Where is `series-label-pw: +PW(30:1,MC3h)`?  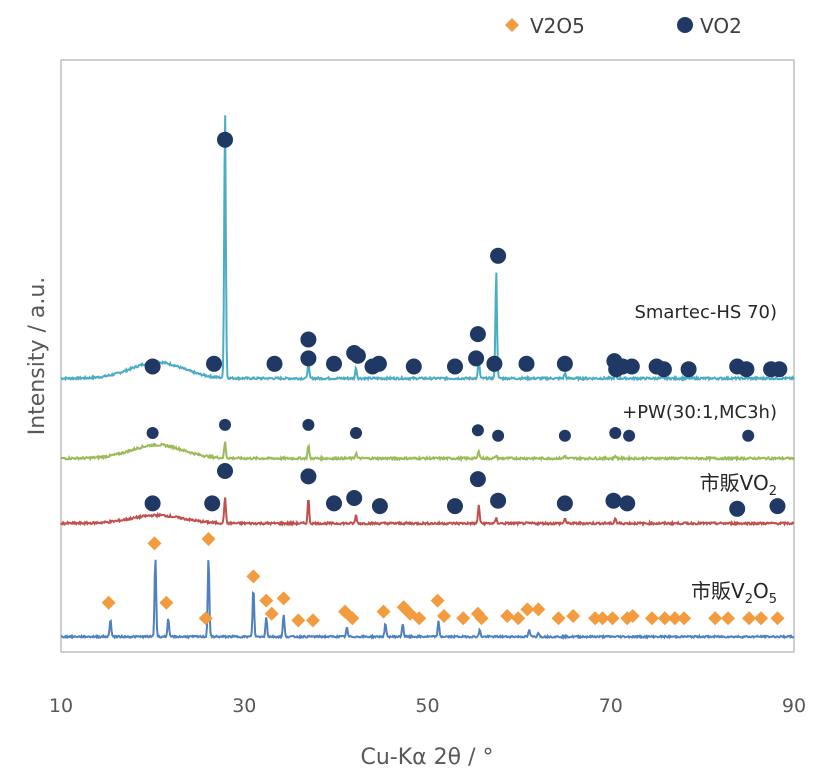
series-label-pw: +PW(30:1,MC3h) is located at coordinates (699, 412).